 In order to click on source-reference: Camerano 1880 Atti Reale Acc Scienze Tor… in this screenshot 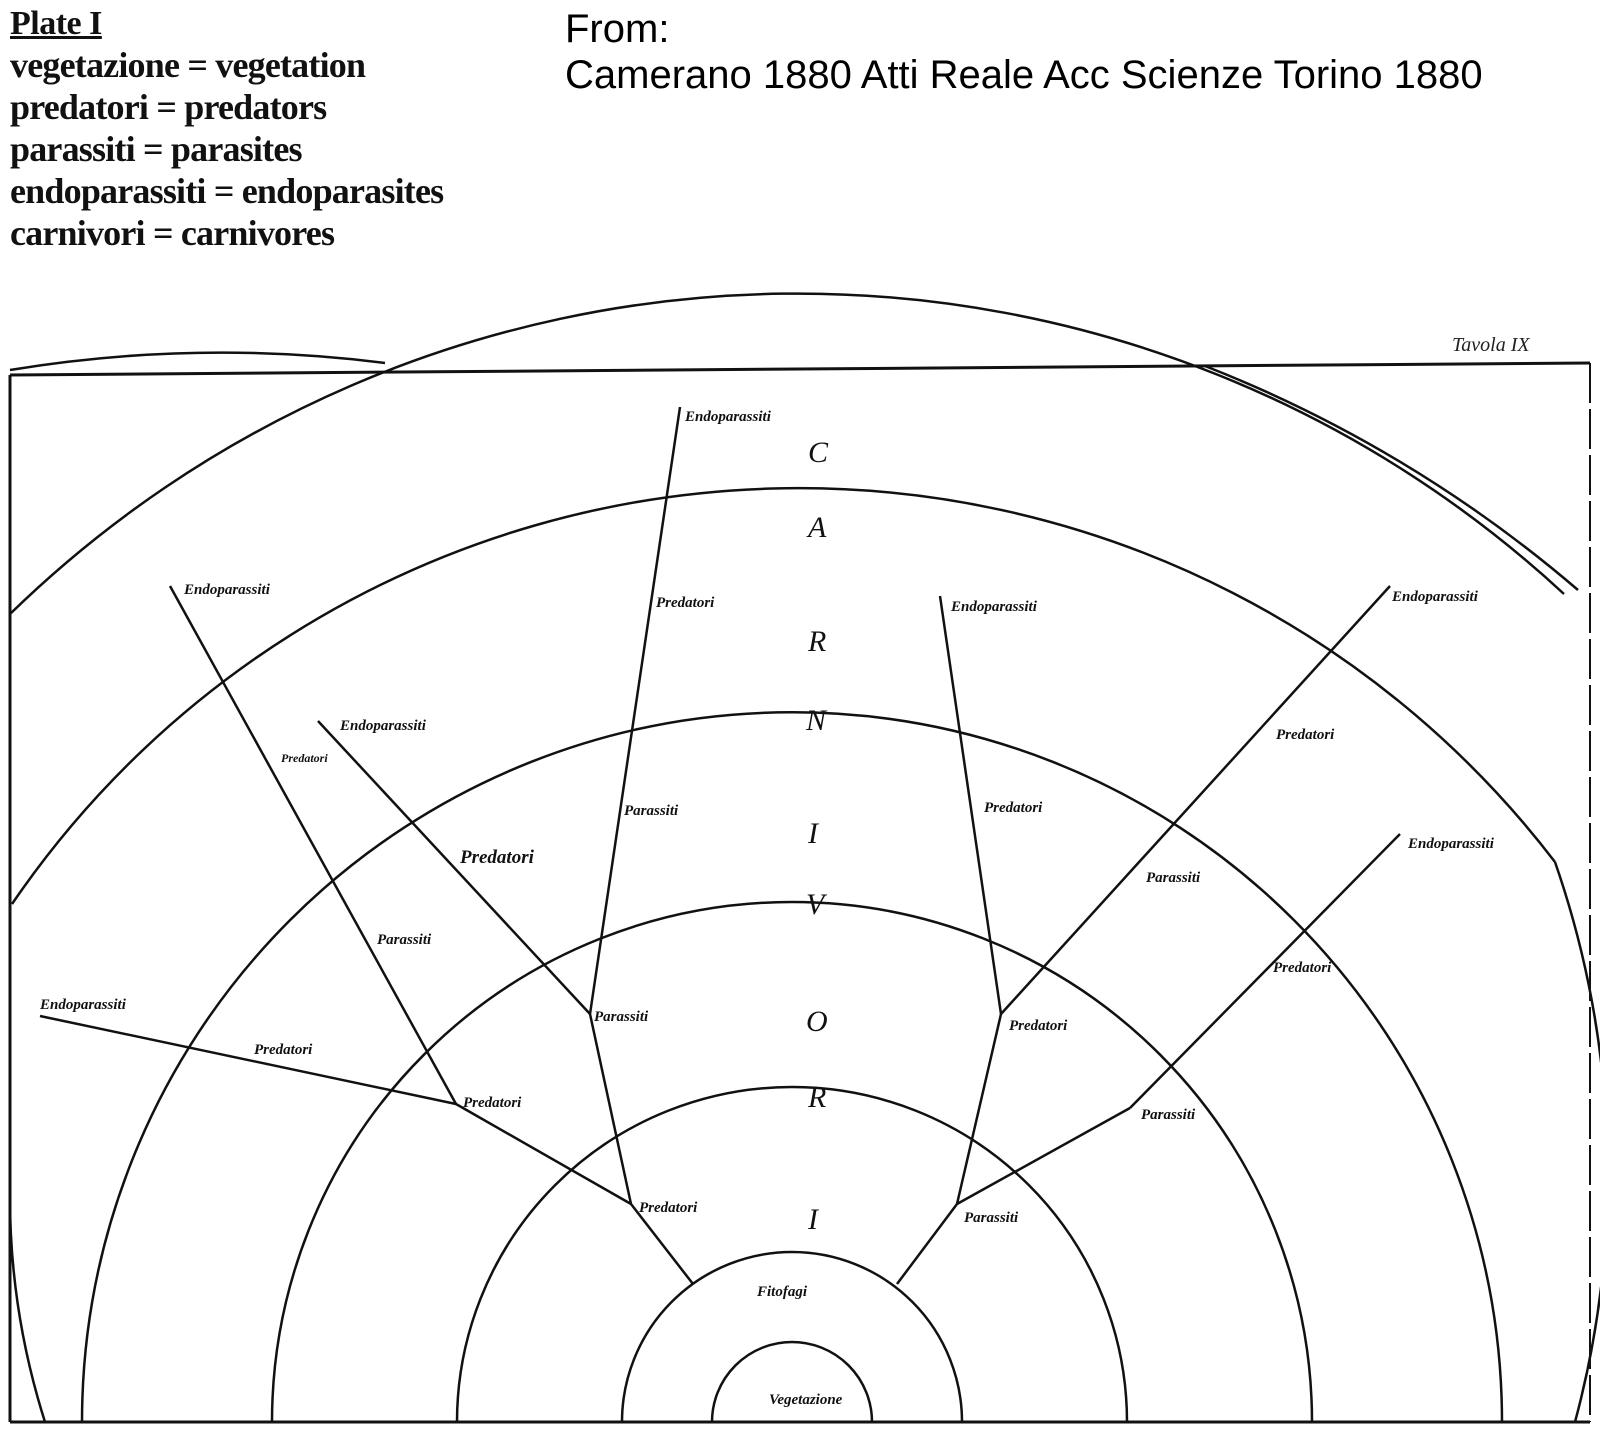, I will do `click(1024, 75)`.